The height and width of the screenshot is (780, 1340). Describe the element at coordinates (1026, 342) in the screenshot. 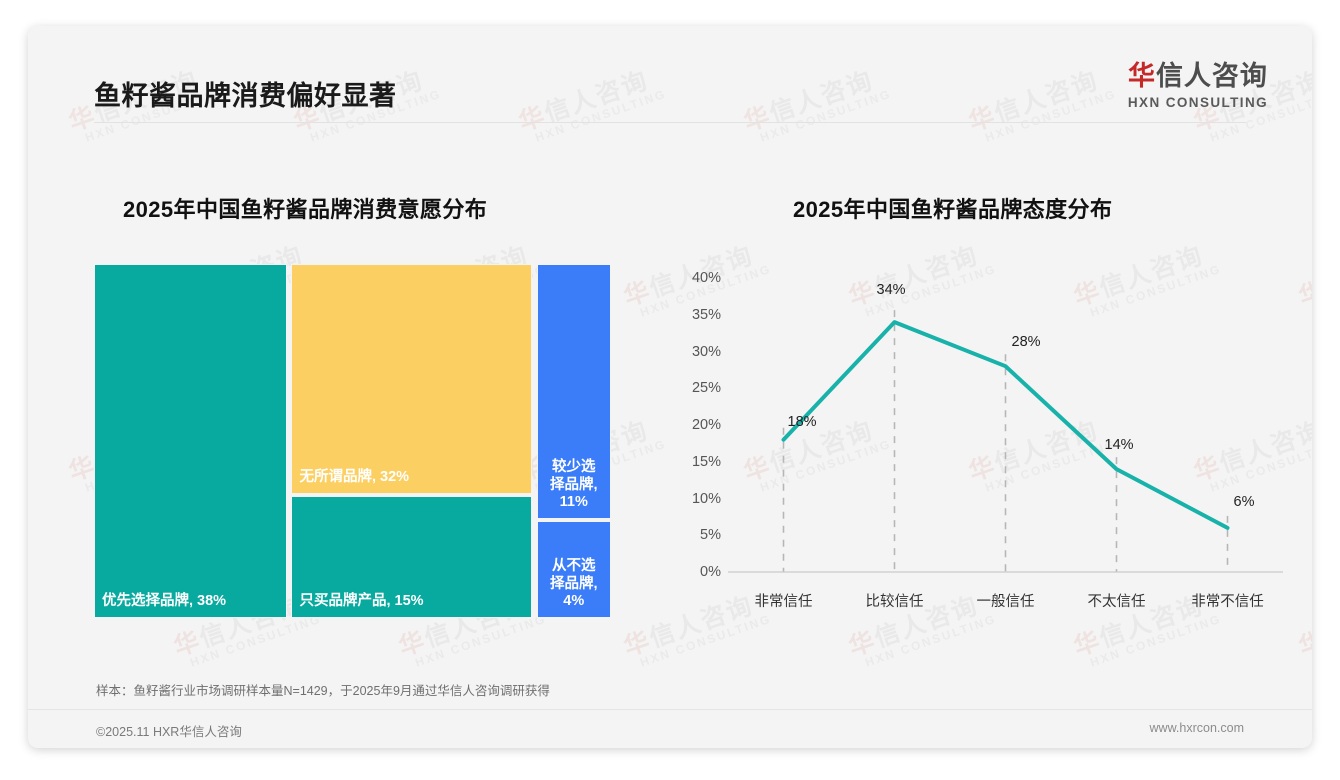

I see `data-point-label: 28%` at that location.